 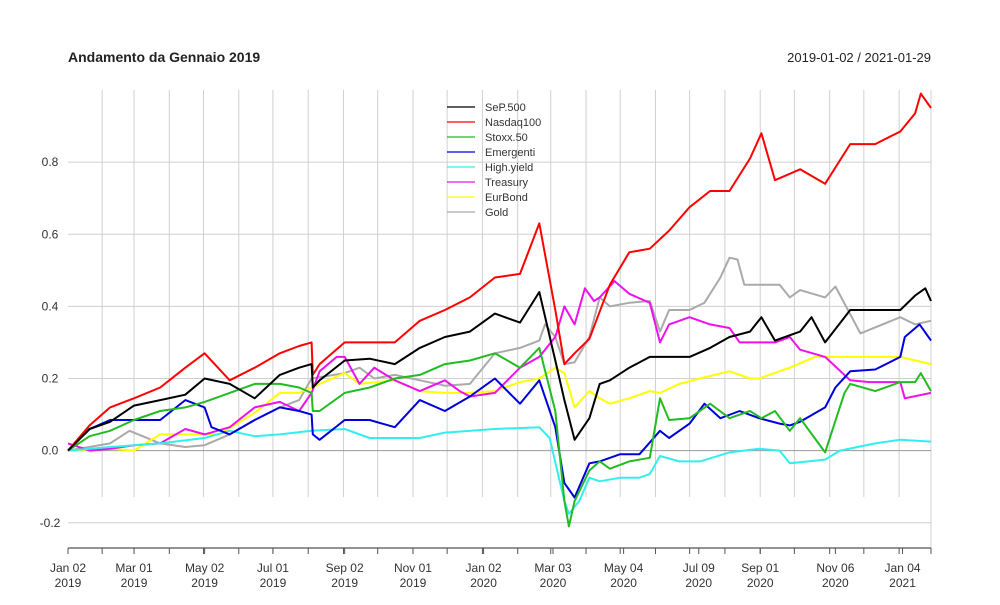 I want to click on y-tick-label: 0.8, so click(x=50, y=162).